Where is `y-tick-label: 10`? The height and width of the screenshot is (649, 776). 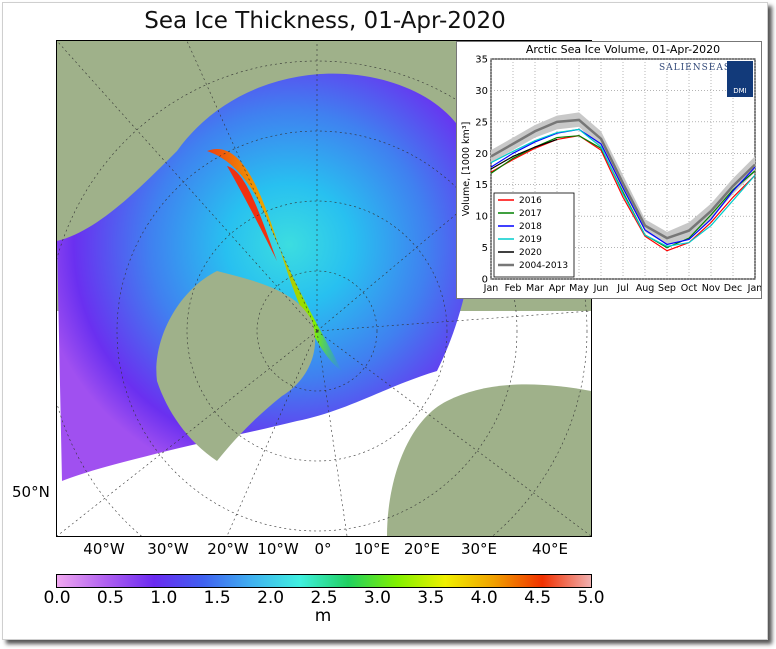 y-tick-label: 10 is located at coordinates (481, 217).